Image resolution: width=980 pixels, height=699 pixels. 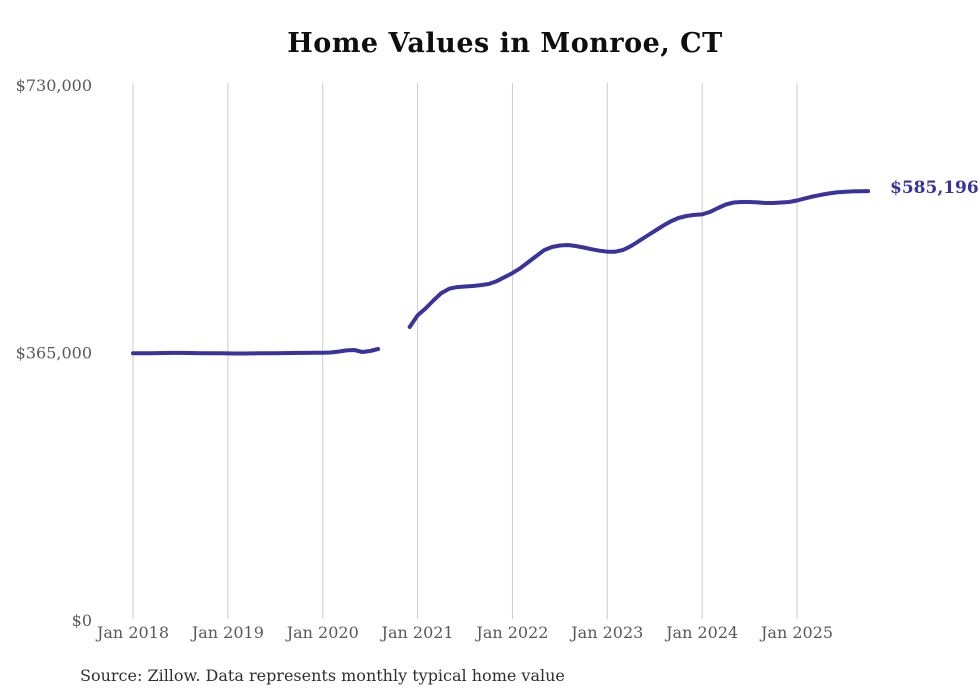 I want to click on y-axis-tick-label: $730,000, so click(x=54, y=85).